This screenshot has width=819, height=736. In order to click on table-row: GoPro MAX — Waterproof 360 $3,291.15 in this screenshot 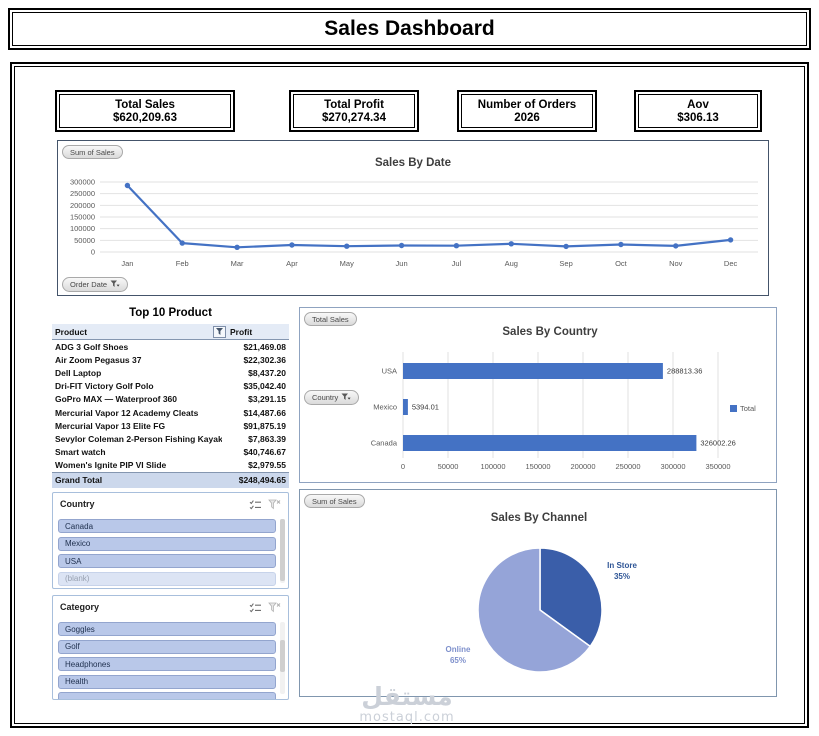, I will do `click(170, 399)`.